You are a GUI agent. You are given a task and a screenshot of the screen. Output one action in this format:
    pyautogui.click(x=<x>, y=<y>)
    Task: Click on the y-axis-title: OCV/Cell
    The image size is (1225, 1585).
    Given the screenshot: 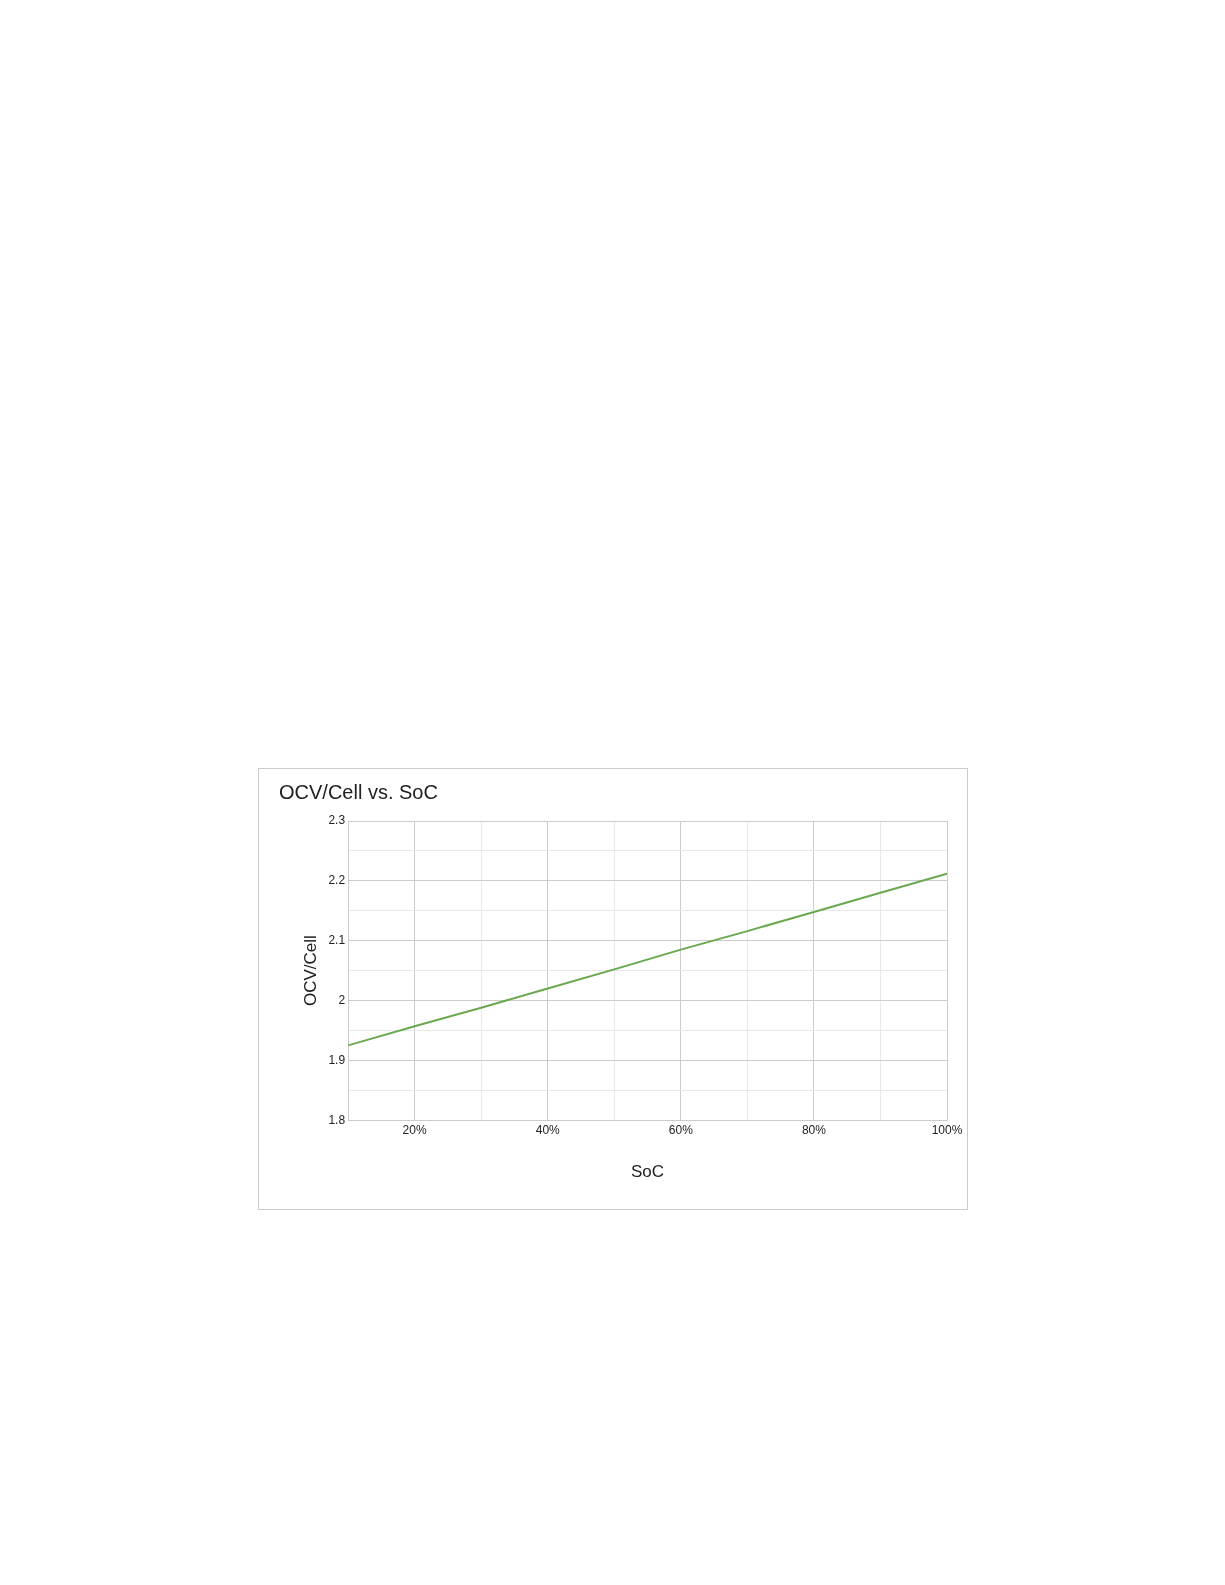 What is the action you would take?
    pyautogui.click(x=310, y=971)
    